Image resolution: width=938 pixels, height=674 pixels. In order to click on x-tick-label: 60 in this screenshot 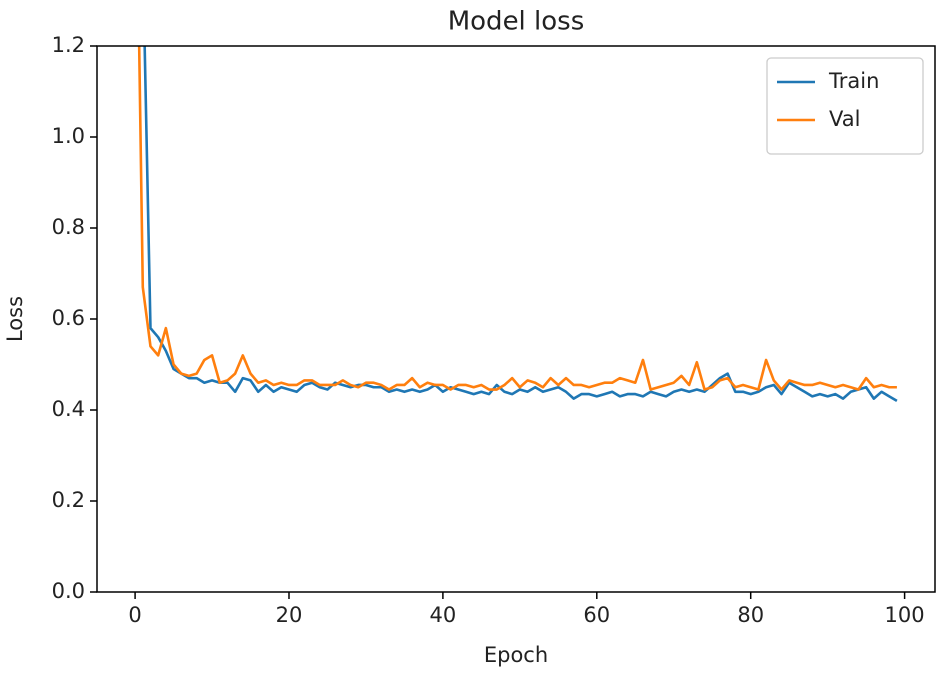, I will do `click(596, 615)`.